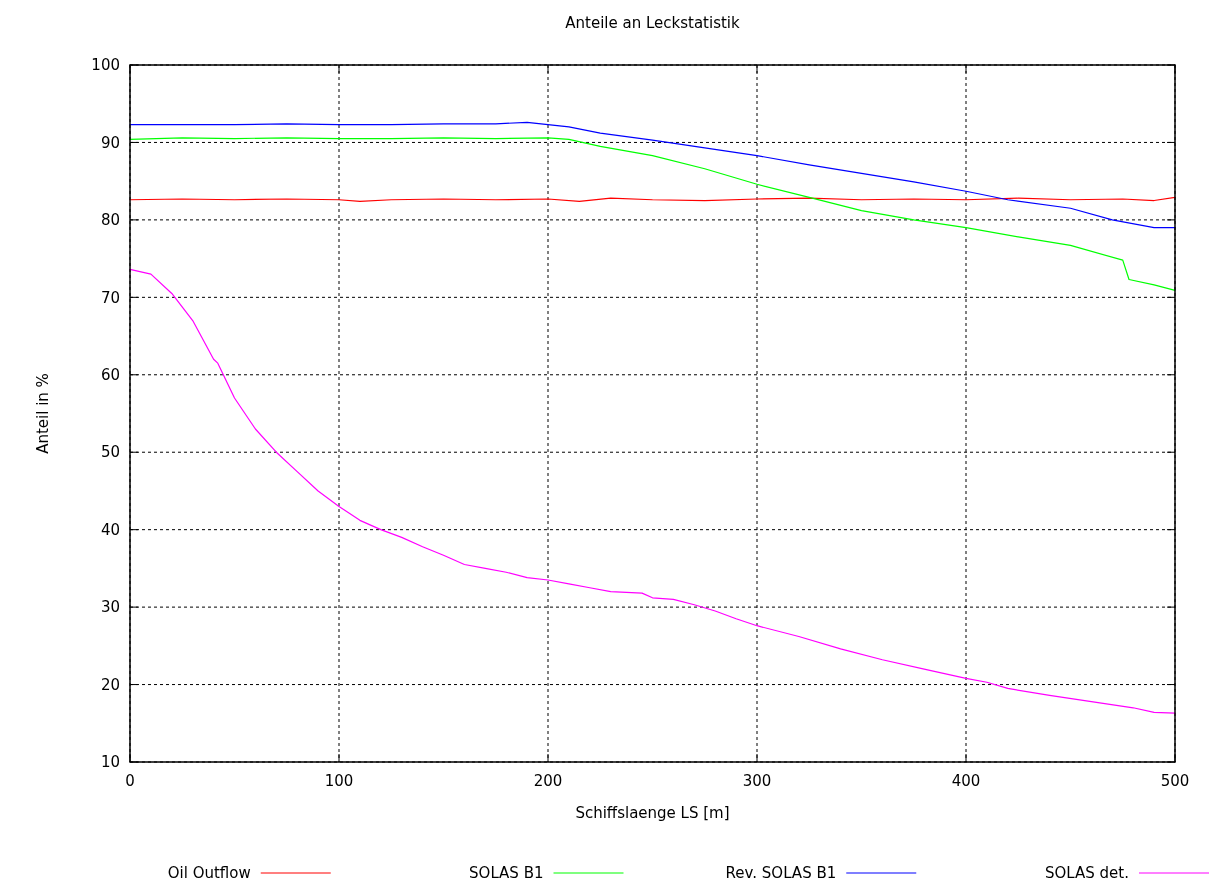  What do you see at coordinates (1087, 873) in the screenshot?
I see `legend-label: SOLAS det.` at bounding box center [1087, 873].